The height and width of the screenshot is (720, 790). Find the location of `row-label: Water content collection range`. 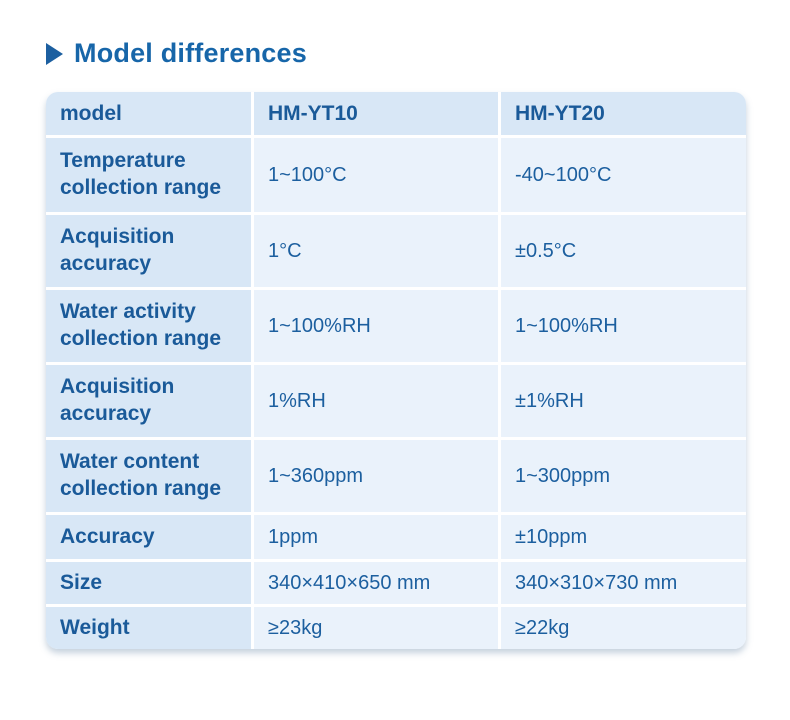

row-label: Water content collection range is located at coordinates (148, 476).